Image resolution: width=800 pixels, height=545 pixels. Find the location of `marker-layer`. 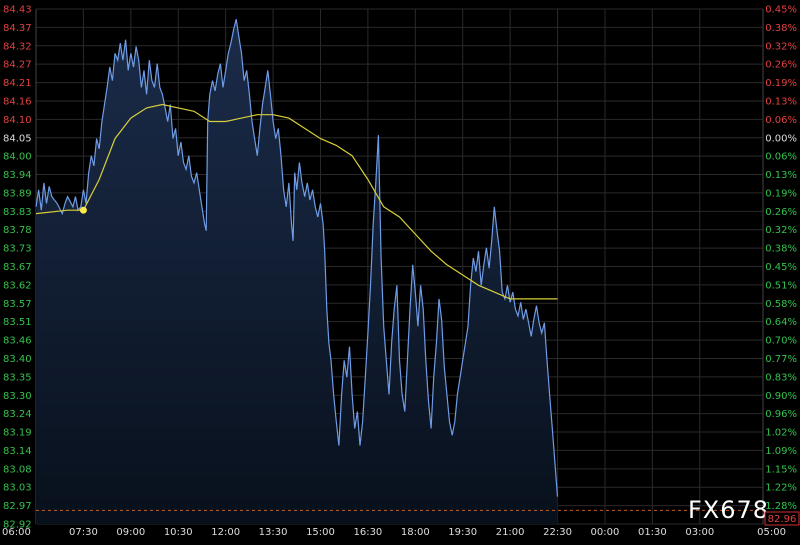

marker-layer is located at coordinates (83, 210).